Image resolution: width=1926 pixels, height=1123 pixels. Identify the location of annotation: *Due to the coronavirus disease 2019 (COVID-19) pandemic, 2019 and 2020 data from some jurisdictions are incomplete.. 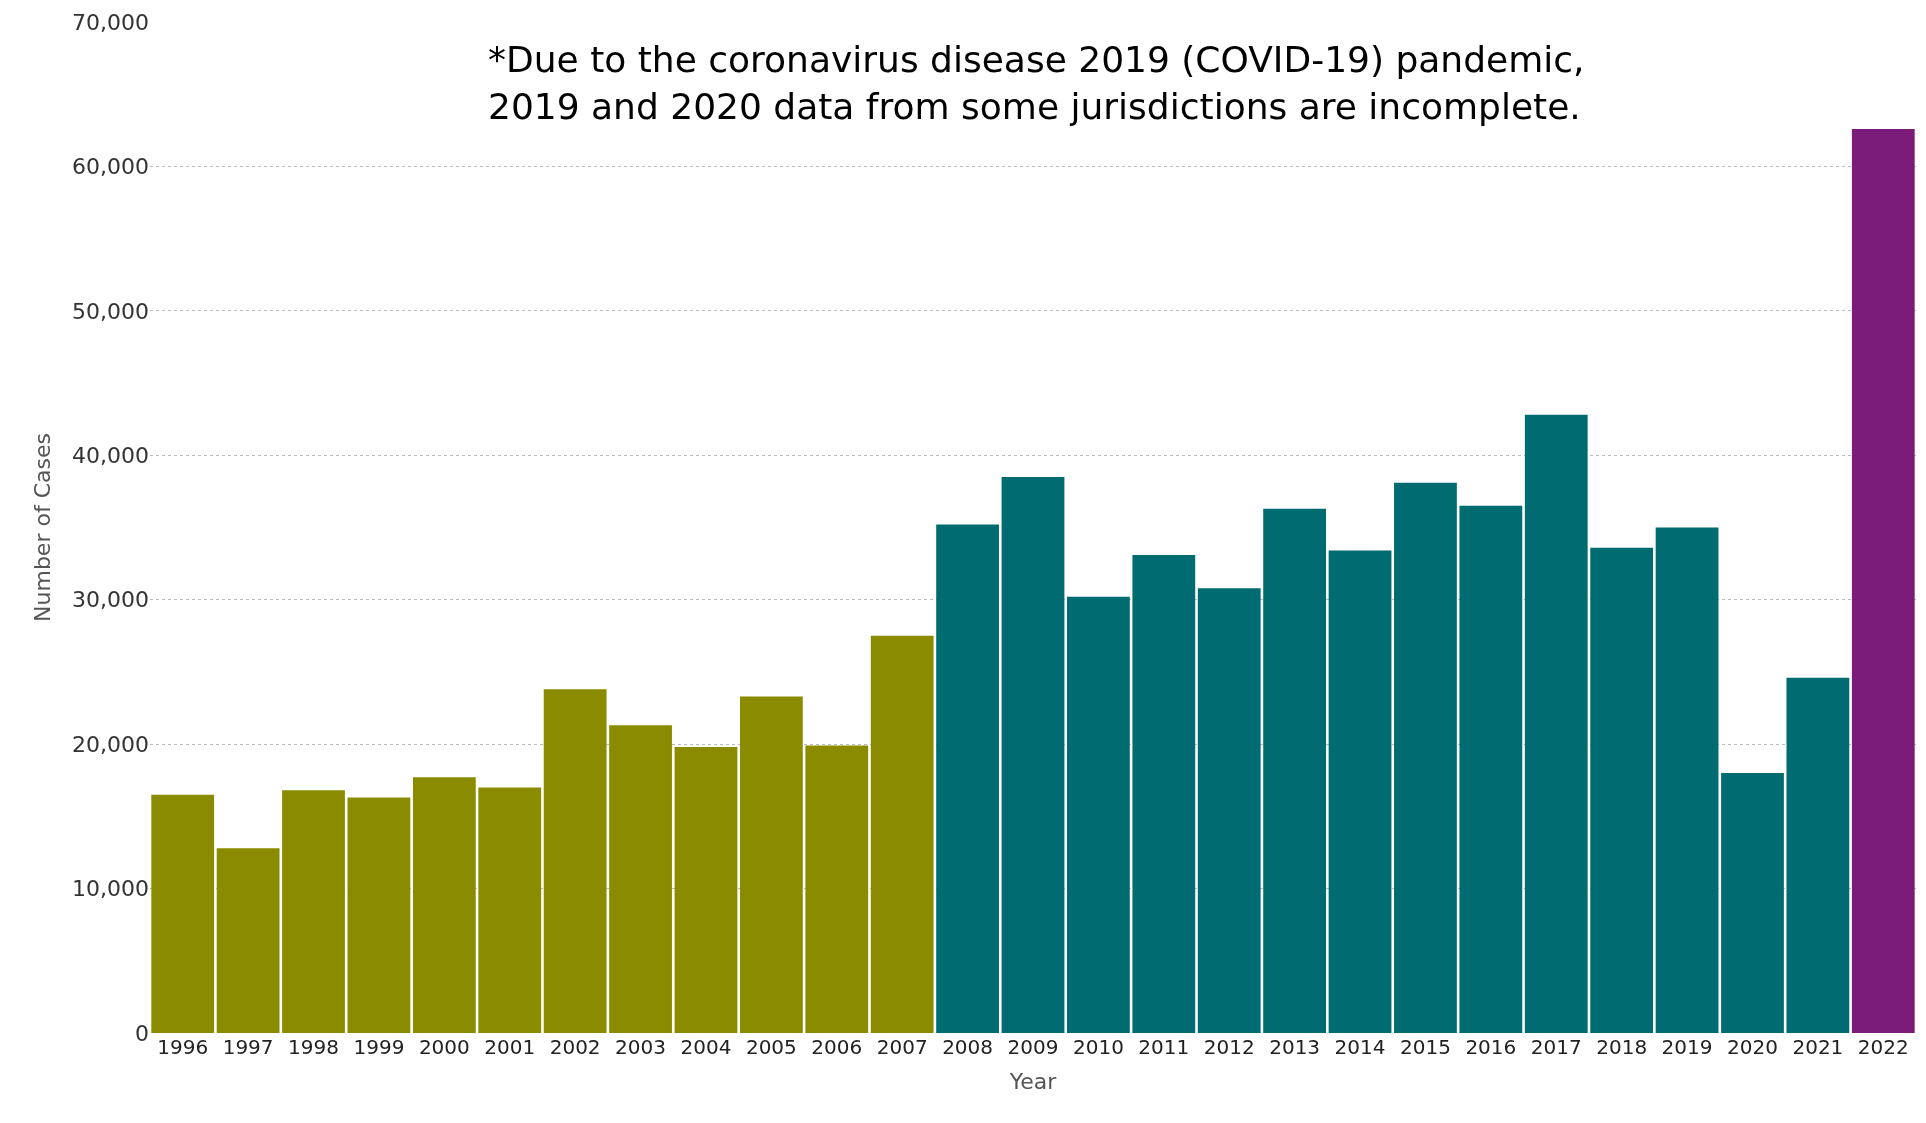
(1036, 83).